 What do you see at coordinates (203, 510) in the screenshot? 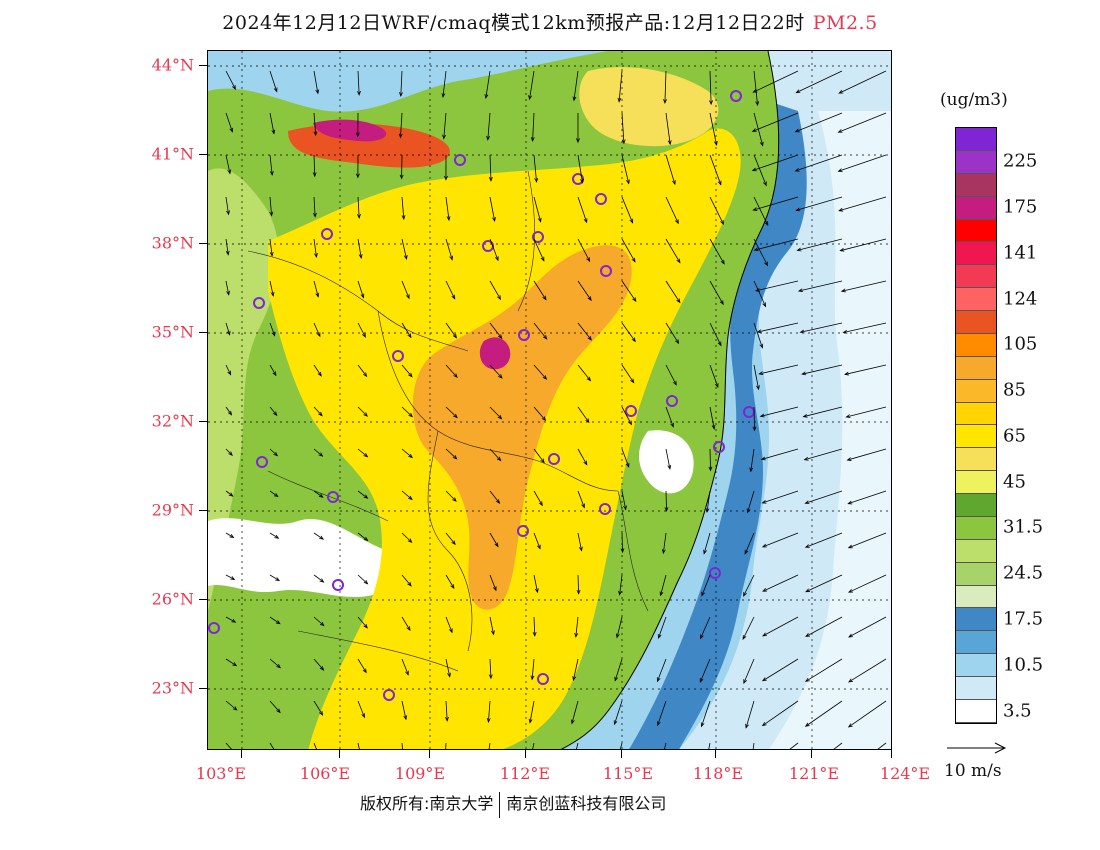
I see `lat-tick` at bounding box center [203, 510].